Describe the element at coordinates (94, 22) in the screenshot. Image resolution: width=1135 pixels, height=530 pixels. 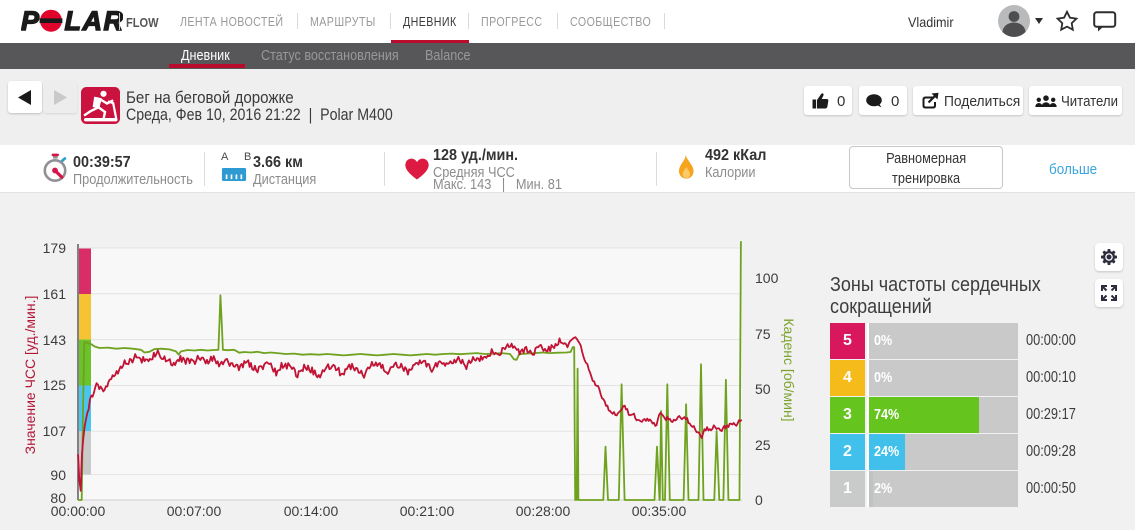
I see `svg-text: LAR` at that location.